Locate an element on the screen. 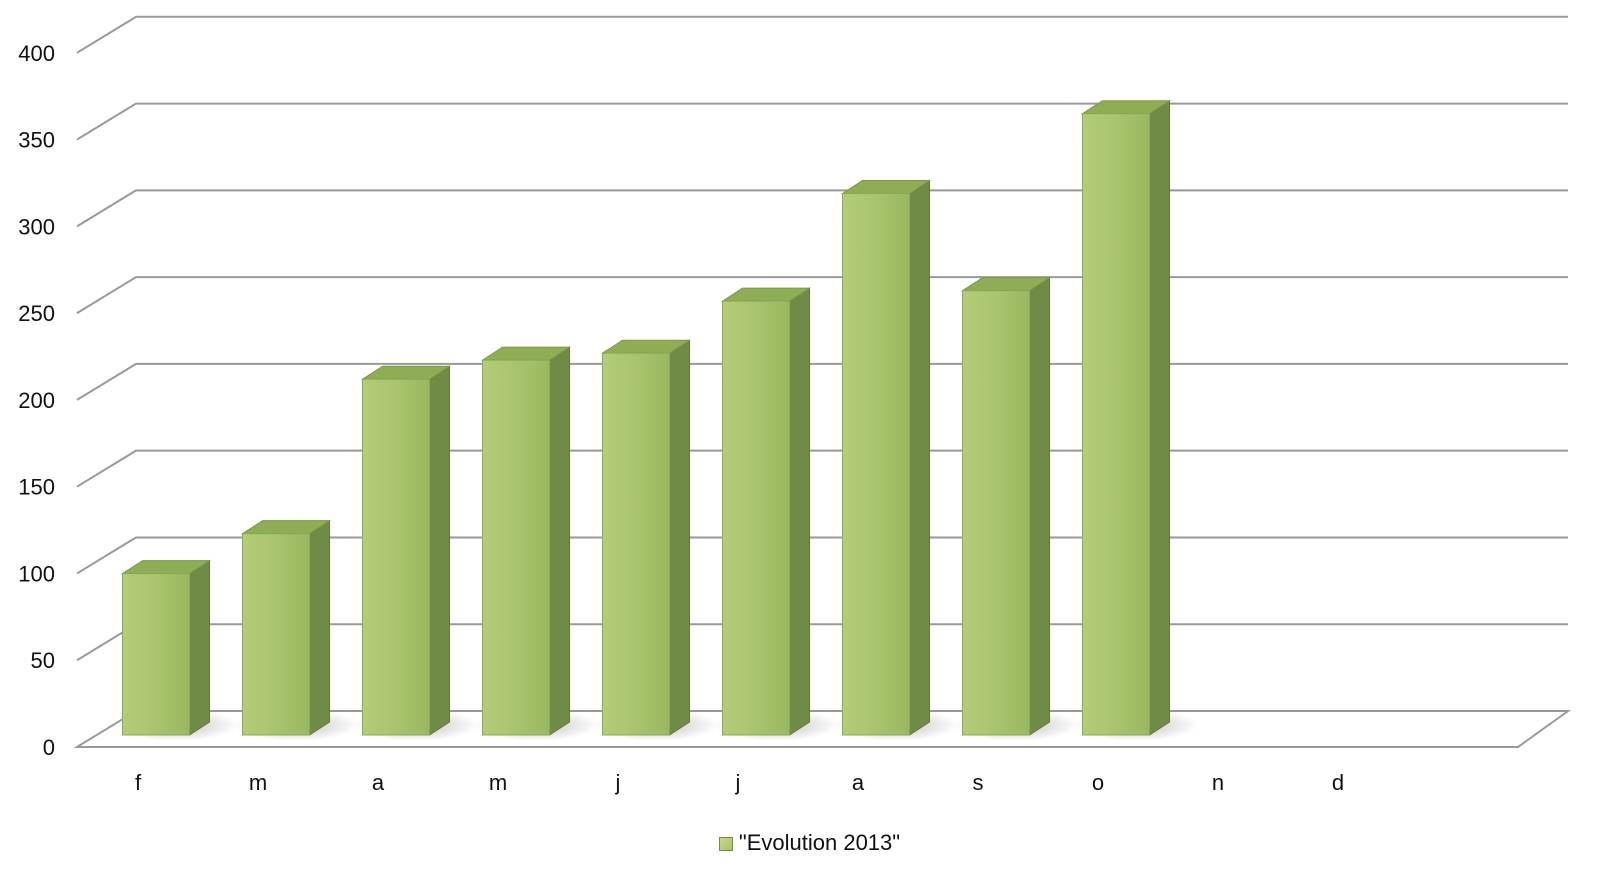 The width and height of the screenshot is (1619, 888). y-tick-label: 0 is located at coordinates (49, 747).